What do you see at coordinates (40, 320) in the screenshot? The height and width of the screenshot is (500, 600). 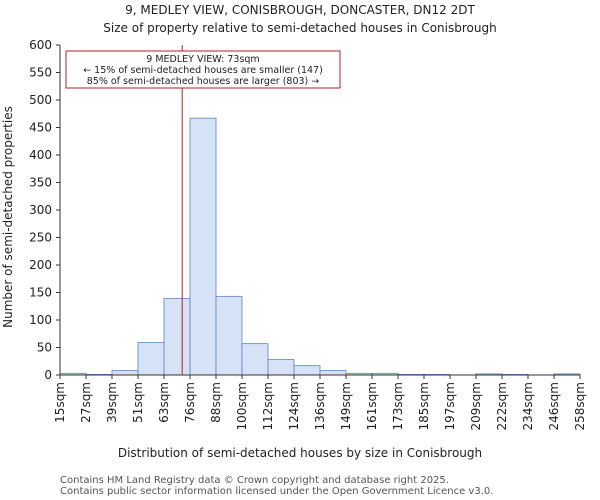 I see `y-tick-label: 100` at bounding box center [40, 320].